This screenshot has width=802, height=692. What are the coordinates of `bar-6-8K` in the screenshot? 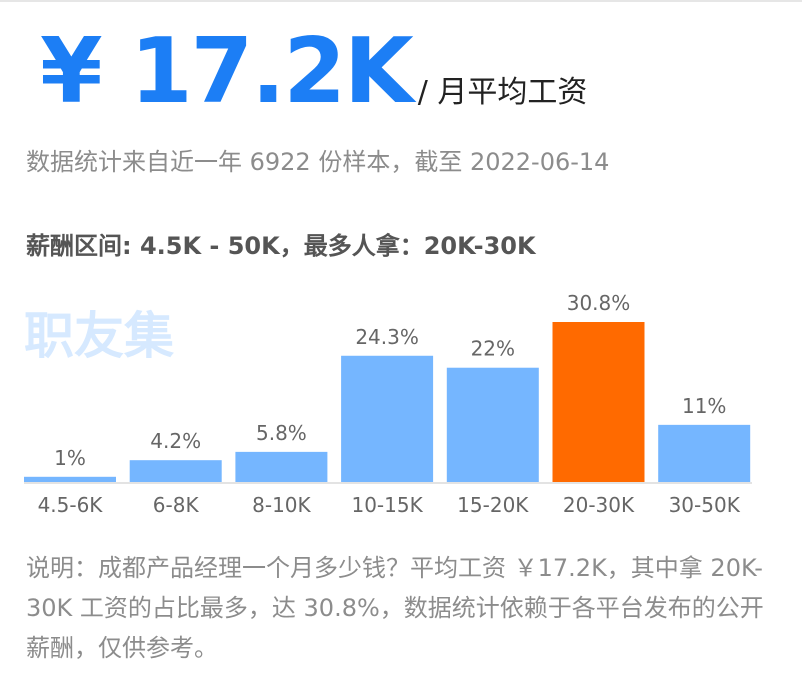 It's located at (175, 471).